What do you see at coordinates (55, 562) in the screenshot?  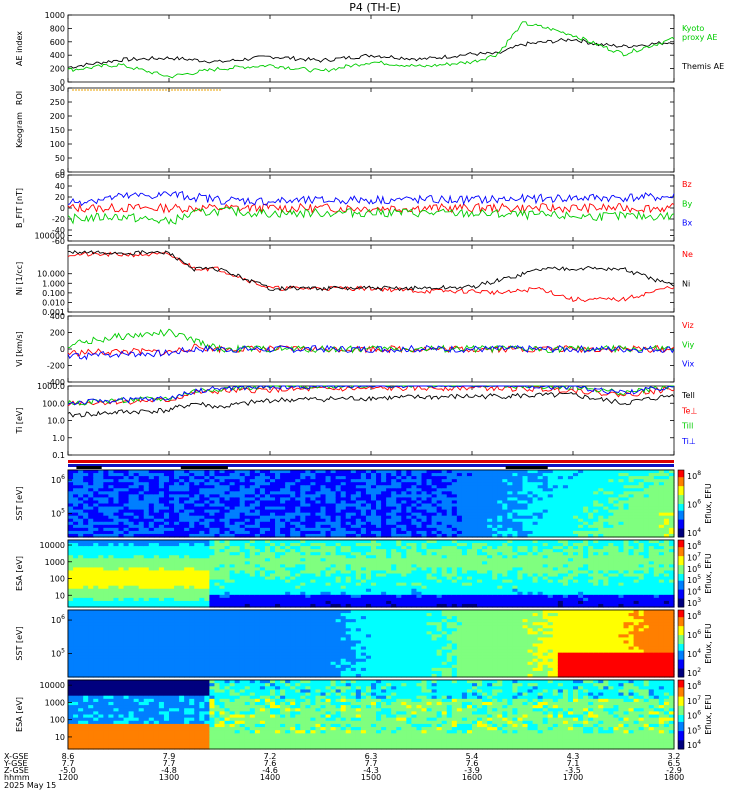 I see `y-tick-label: 1000` at bounding box center [55, 562].